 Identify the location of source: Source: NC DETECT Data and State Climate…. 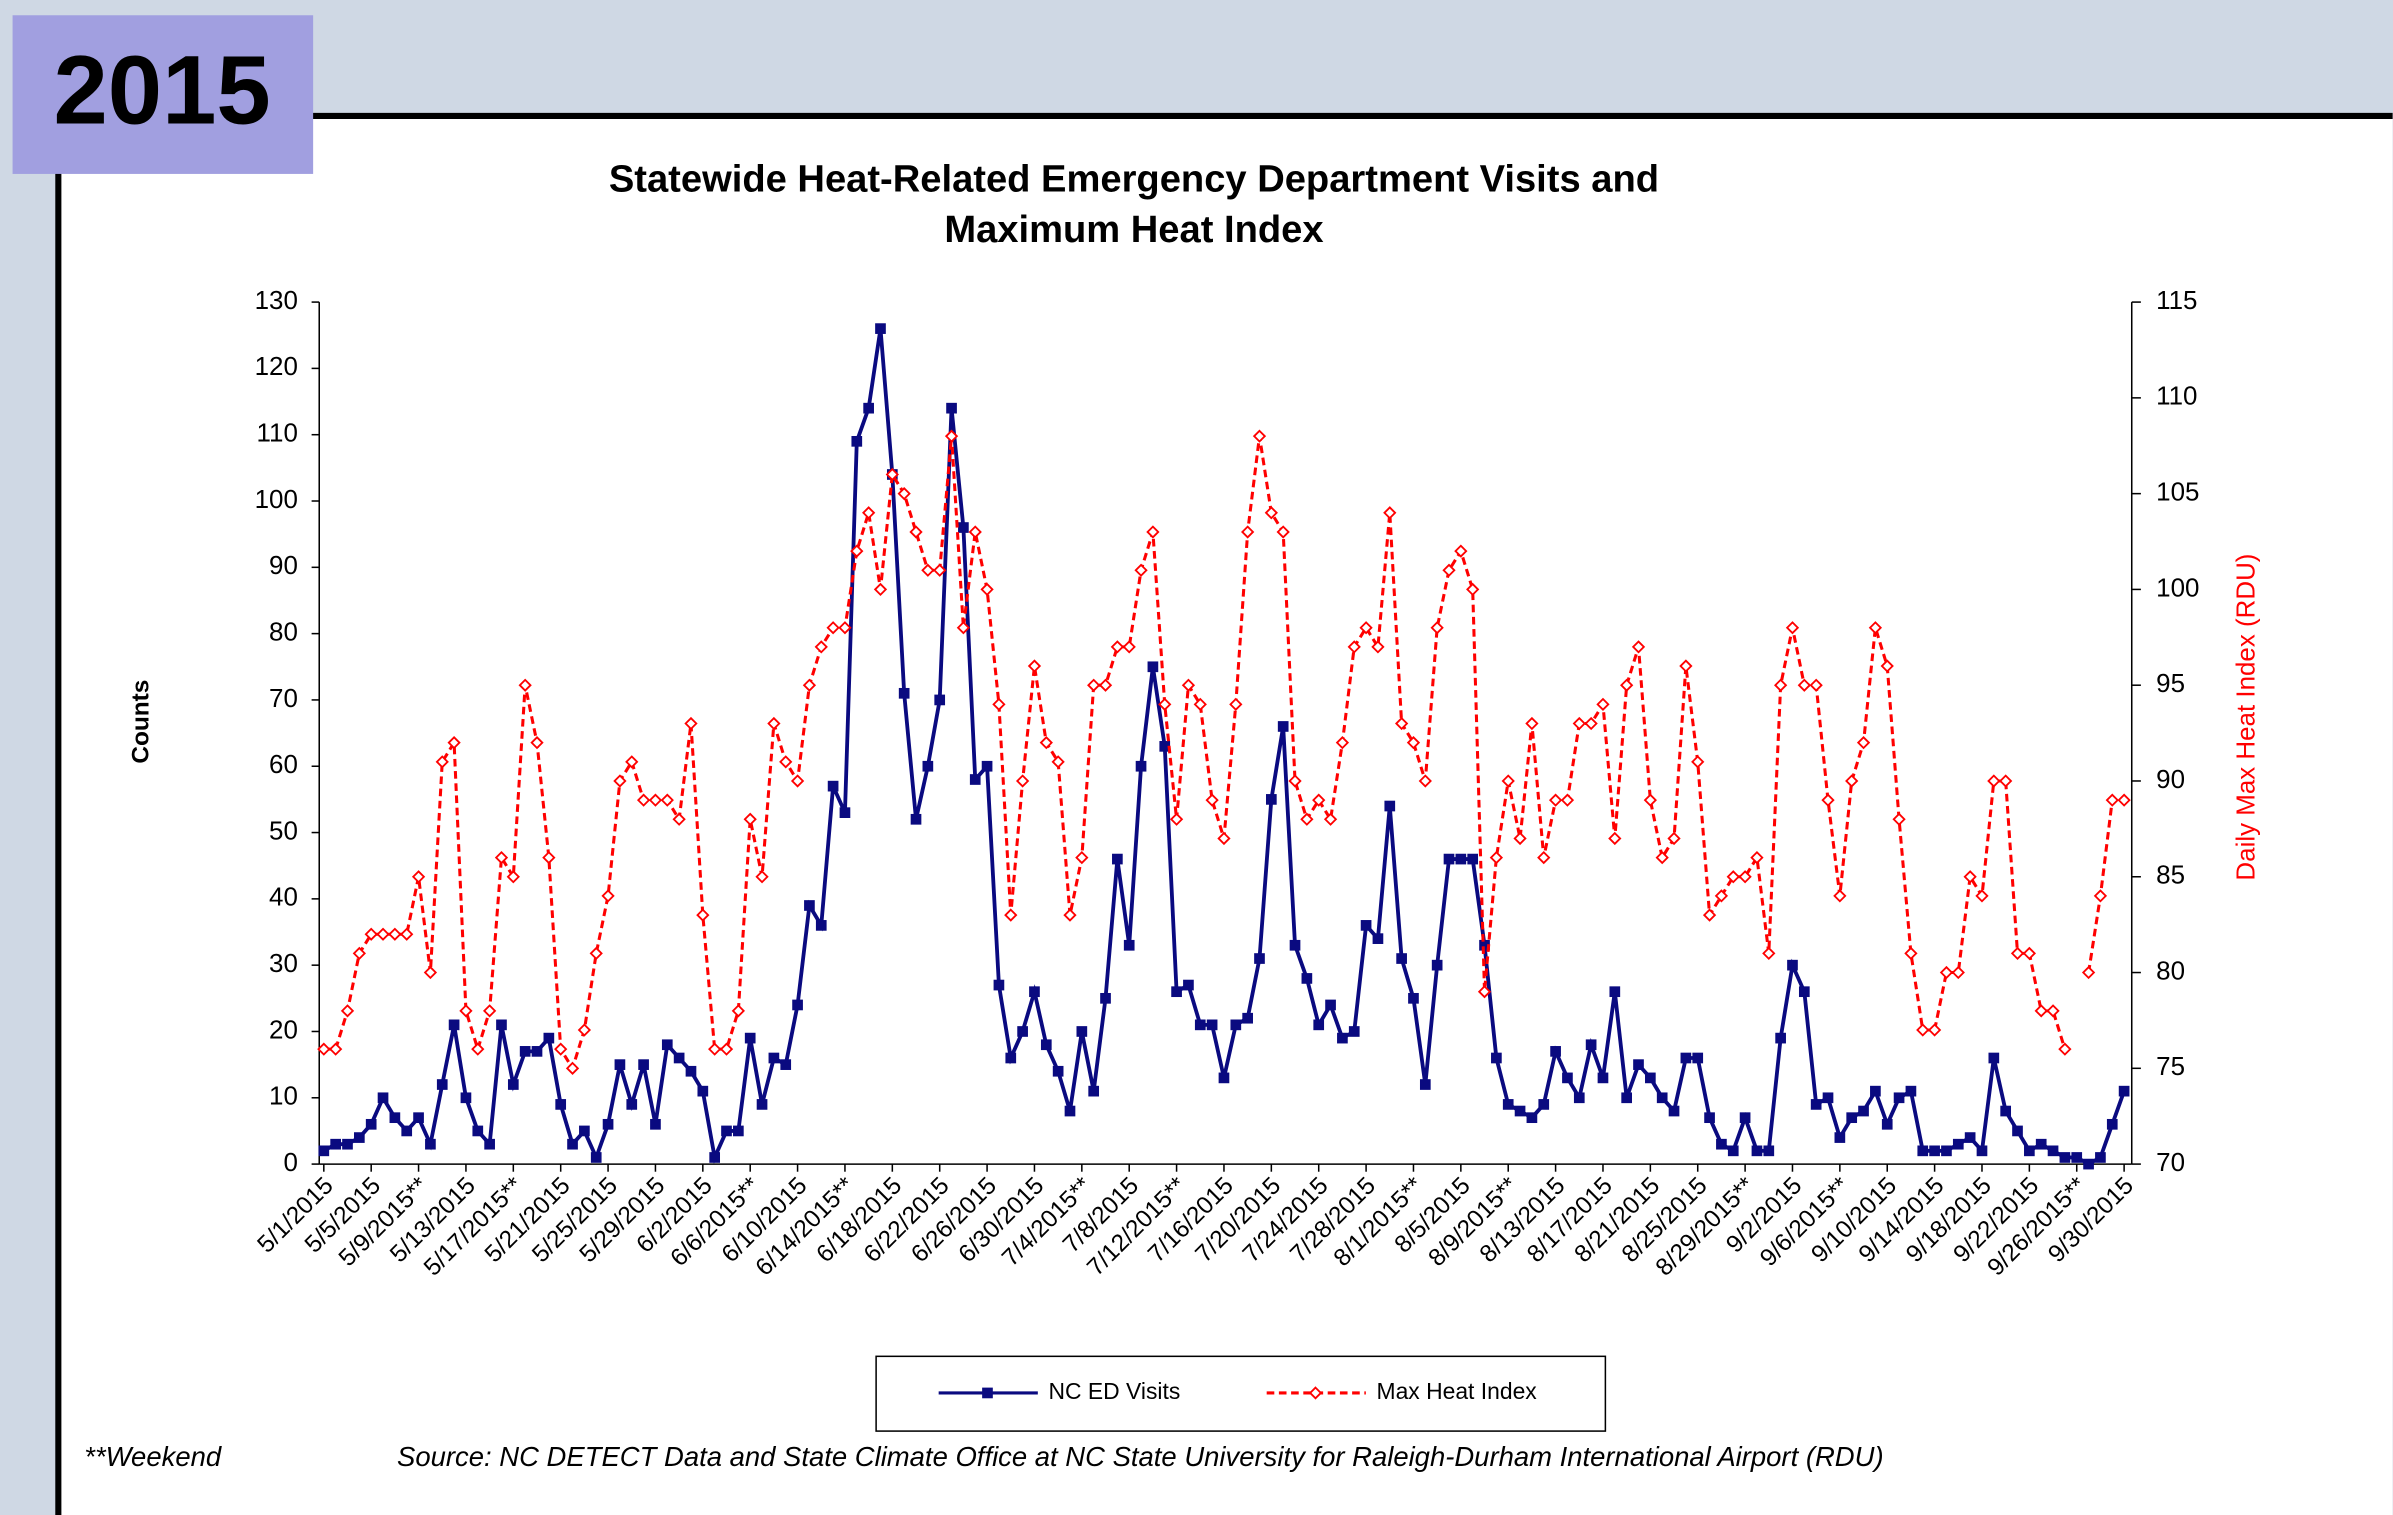
(1140, 1456).